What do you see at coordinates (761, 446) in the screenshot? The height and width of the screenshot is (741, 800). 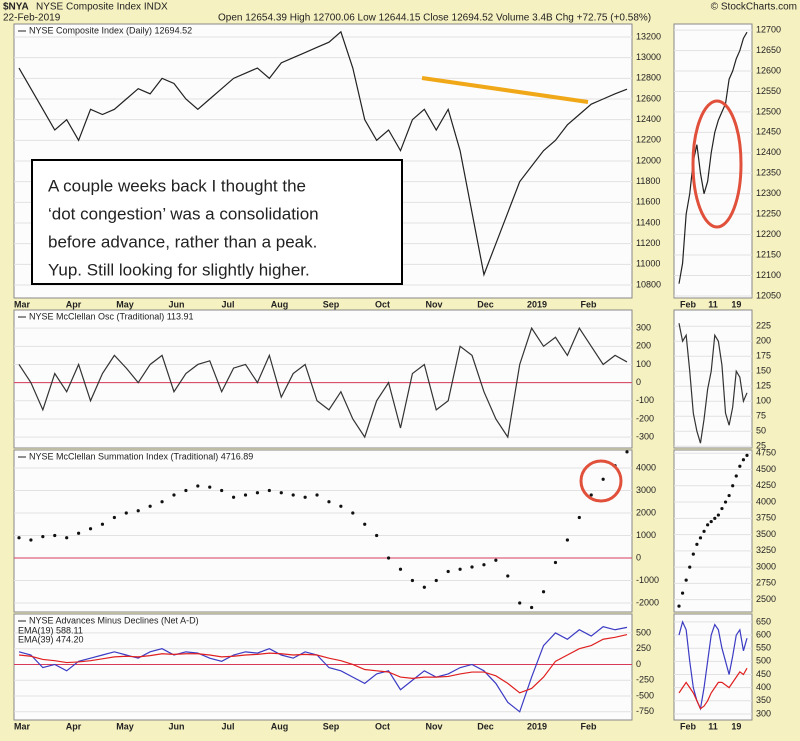 I see `y-tick-label: 25` at bounding box center [761, 446].